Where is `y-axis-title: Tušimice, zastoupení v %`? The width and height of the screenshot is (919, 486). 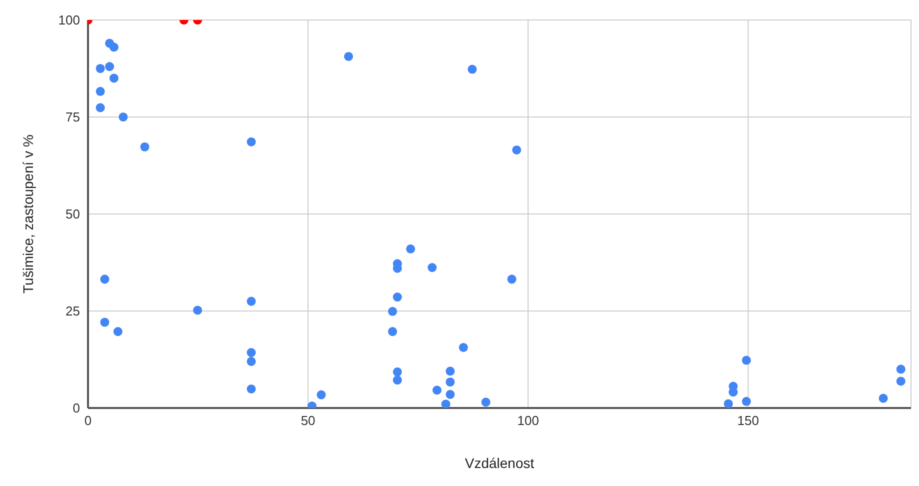 y-axis-title: Tušimice, zastoupení v % is located at coordinates (28, 214).